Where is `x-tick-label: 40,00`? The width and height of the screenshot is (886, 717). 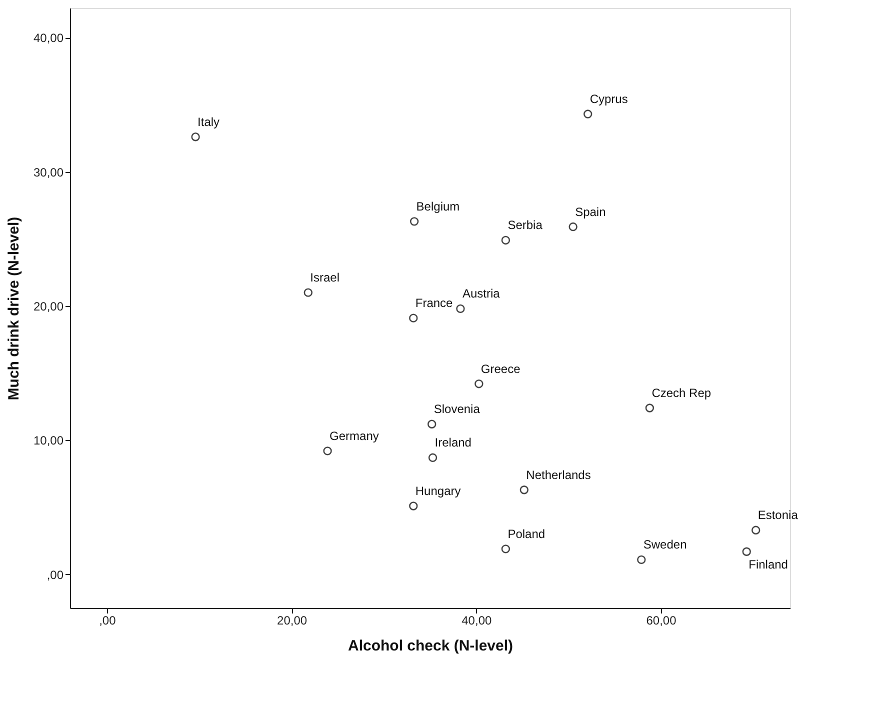 x-tick-label: 40,00 is located at coordinates (477, 621).